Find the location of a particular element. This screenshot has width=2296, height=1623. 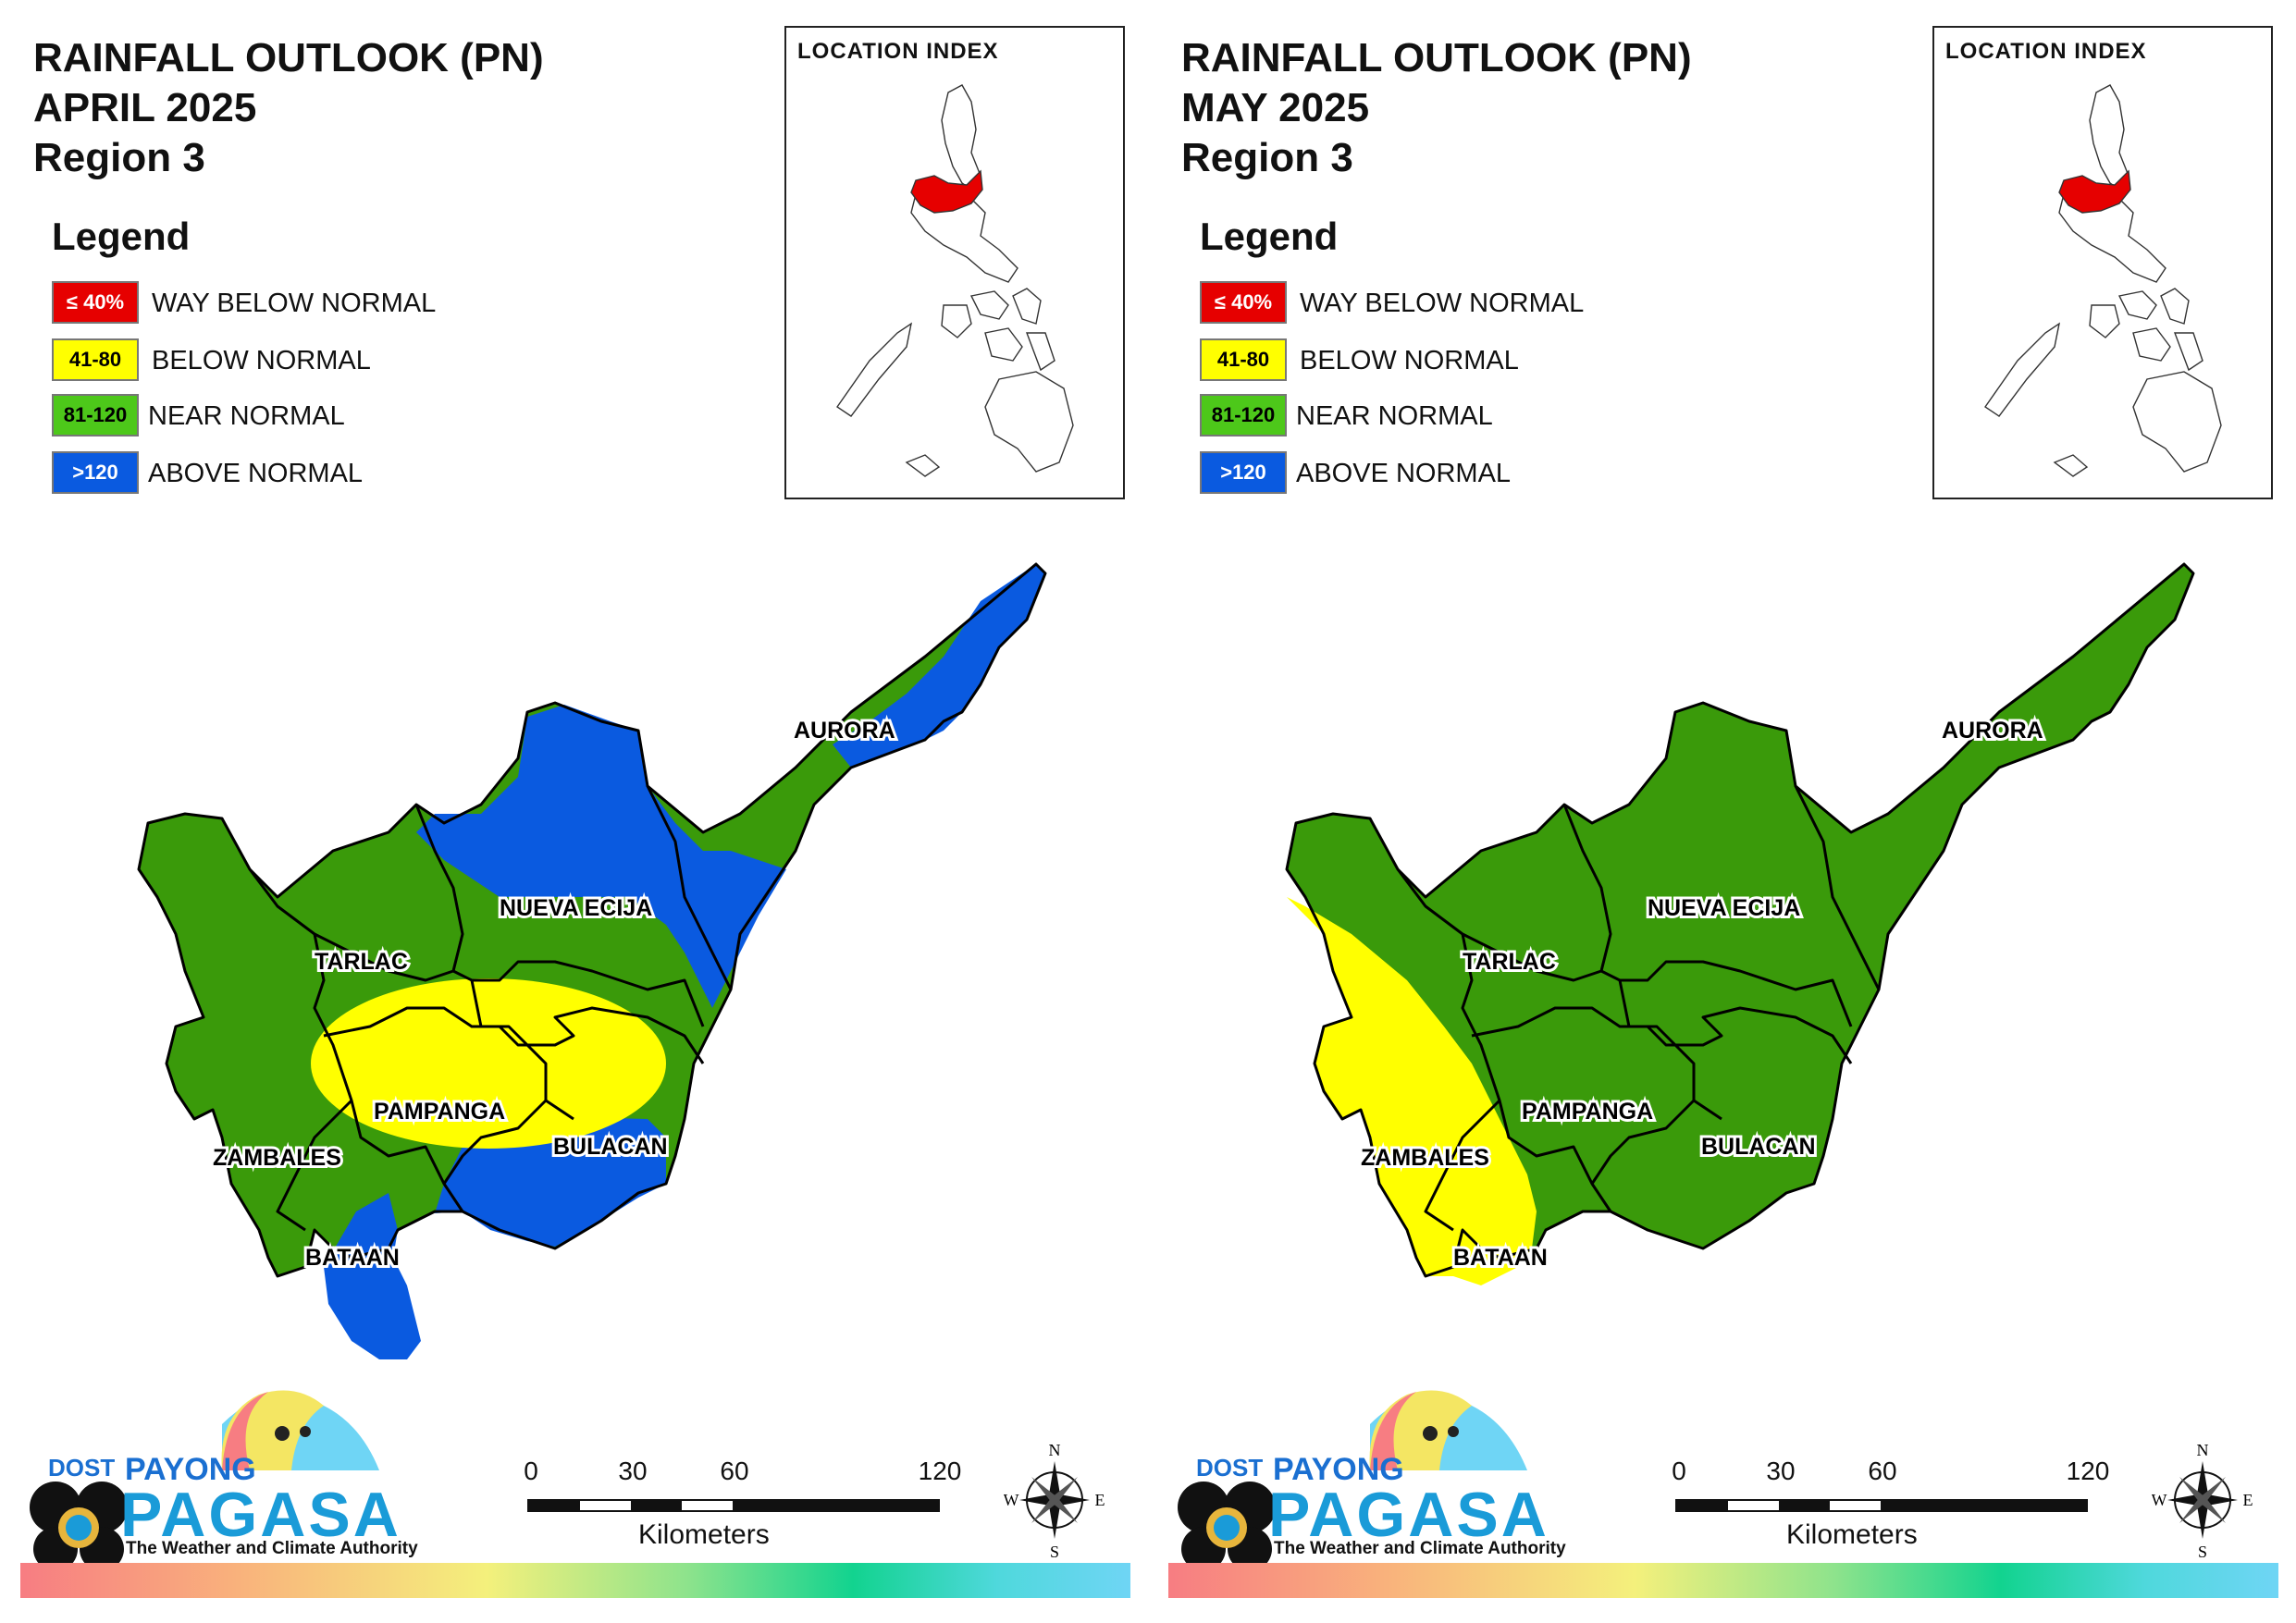

map-title: RAINFALL OUTLOOK (PN) MAY 2025 Region 3 is located at coordinates (1436, 108).